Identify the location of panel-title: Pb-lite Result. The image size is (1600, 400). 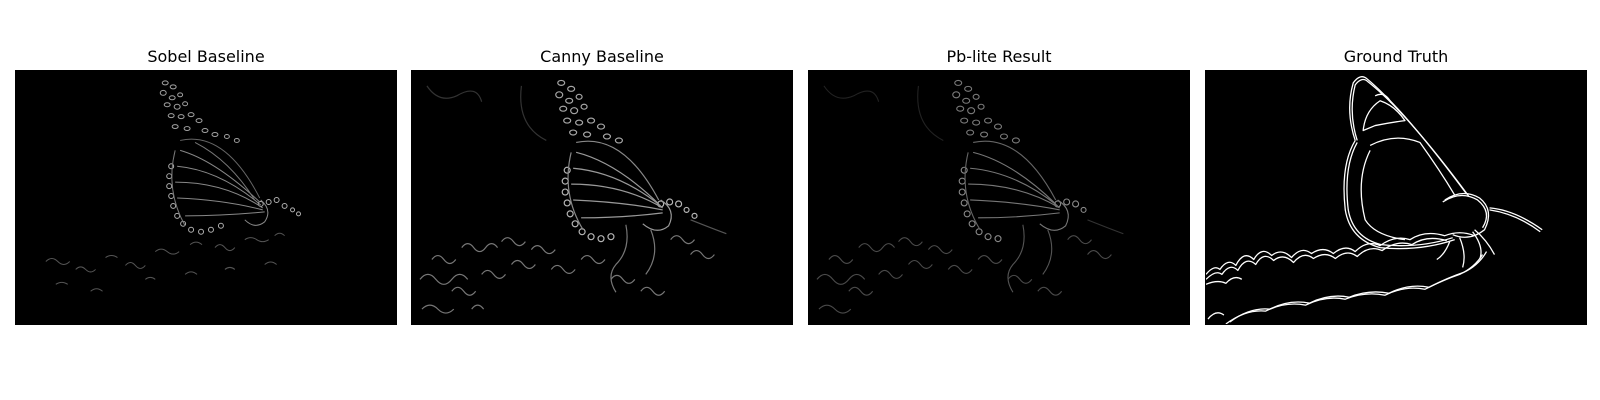
(999, 56).